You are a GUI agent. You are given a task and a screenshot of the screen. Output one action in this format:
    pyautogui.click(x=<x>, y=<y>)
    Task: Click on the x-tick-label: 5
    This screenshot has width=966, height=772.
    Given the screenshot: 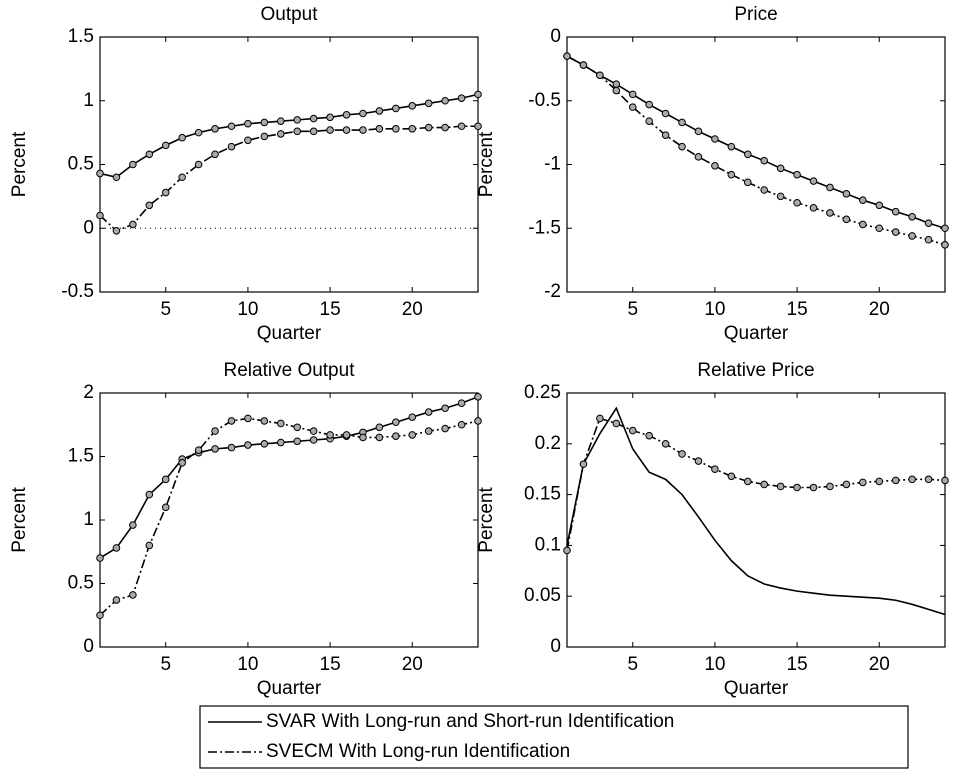 What is the action you would take?
    pyautogui.click(x=632, y=309)
    